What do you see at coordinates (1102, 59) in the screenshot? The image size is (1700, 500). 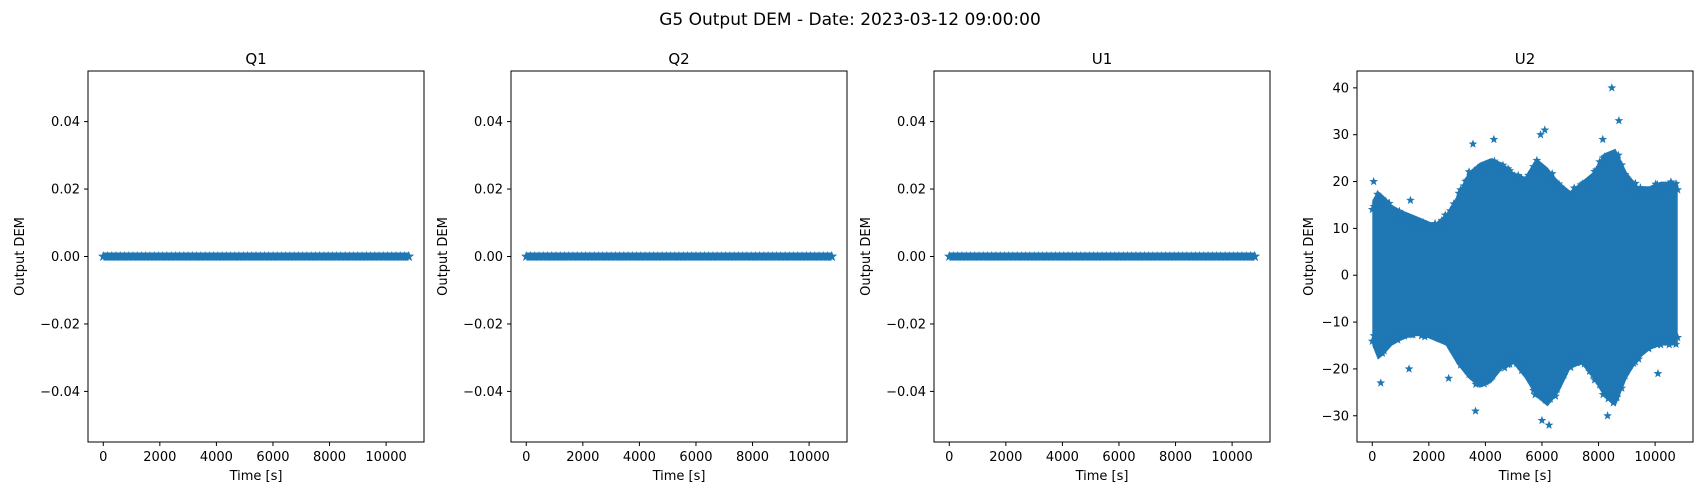 I see `subplot-title: U1` at bounding box center [1102, 59].